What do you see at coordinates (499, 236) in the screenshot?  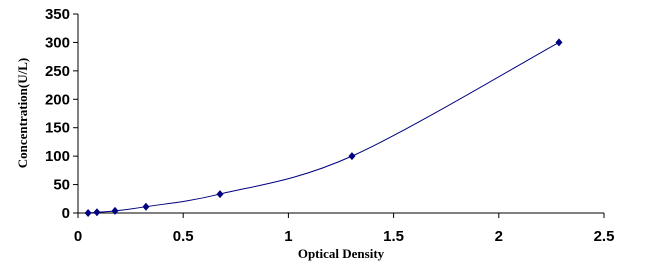 I see `x-tick-label: 2` at bounding box center [499, 236].